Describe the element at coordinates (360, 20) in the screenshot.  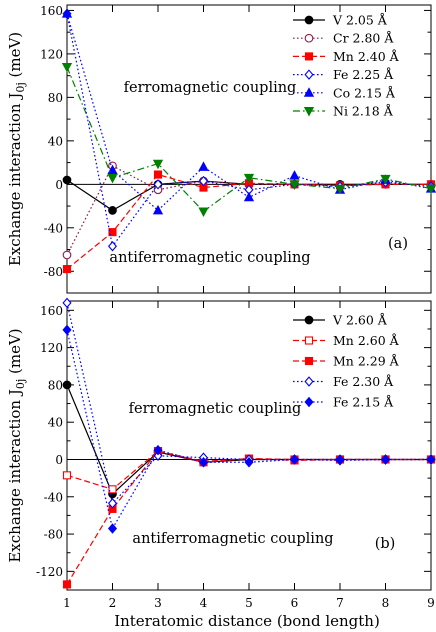
I see `legend-label: V 2.05 Å` at that location.